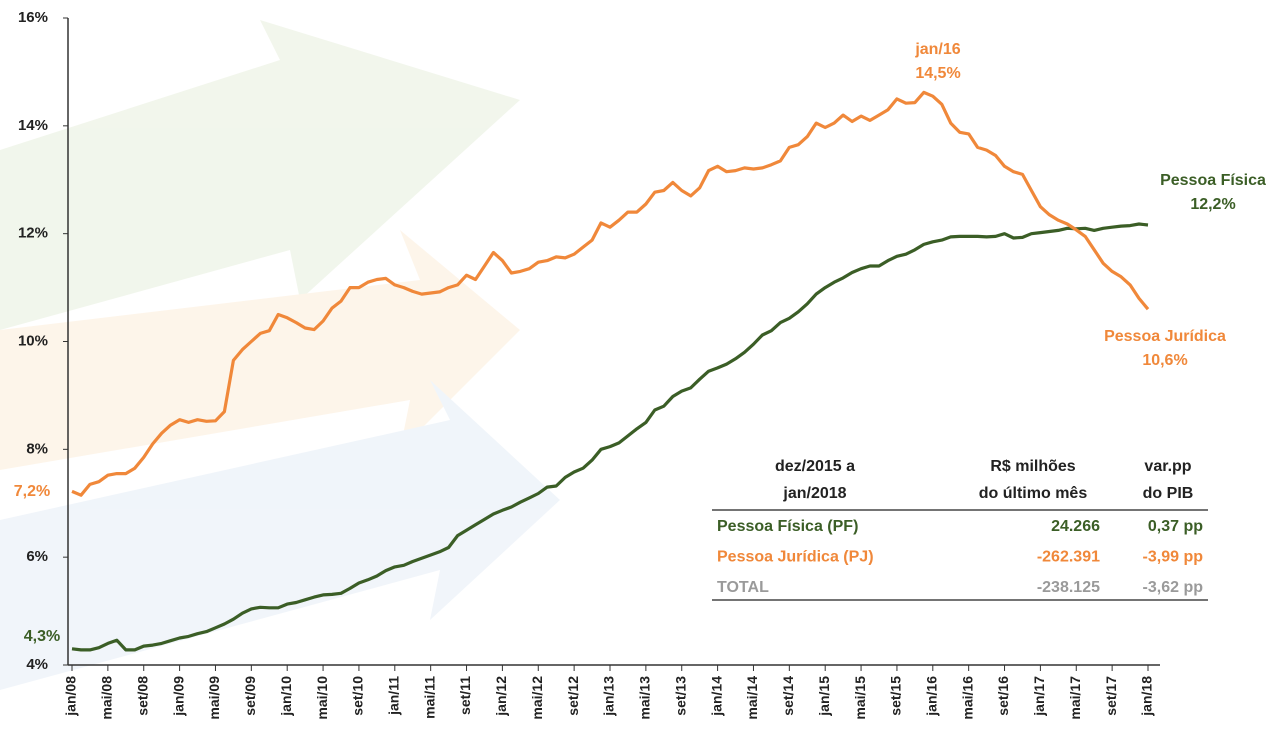  What do you see at coordinates (37, 664) in the screenshot?
I see `y-tick-label: 4%` at bounding box center [37, 664].